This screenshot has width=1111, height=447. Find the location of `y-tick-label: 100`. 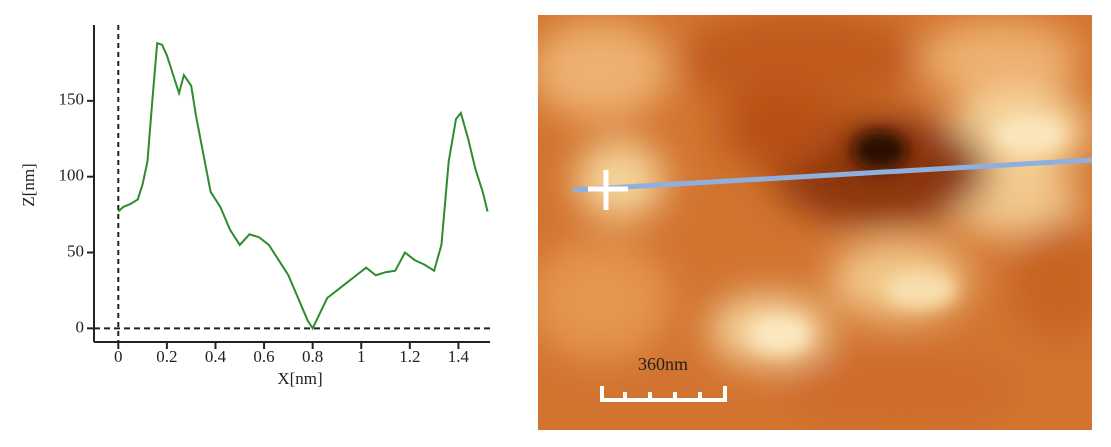

y-tick-label: 100 is located at coordinates (72, 175).